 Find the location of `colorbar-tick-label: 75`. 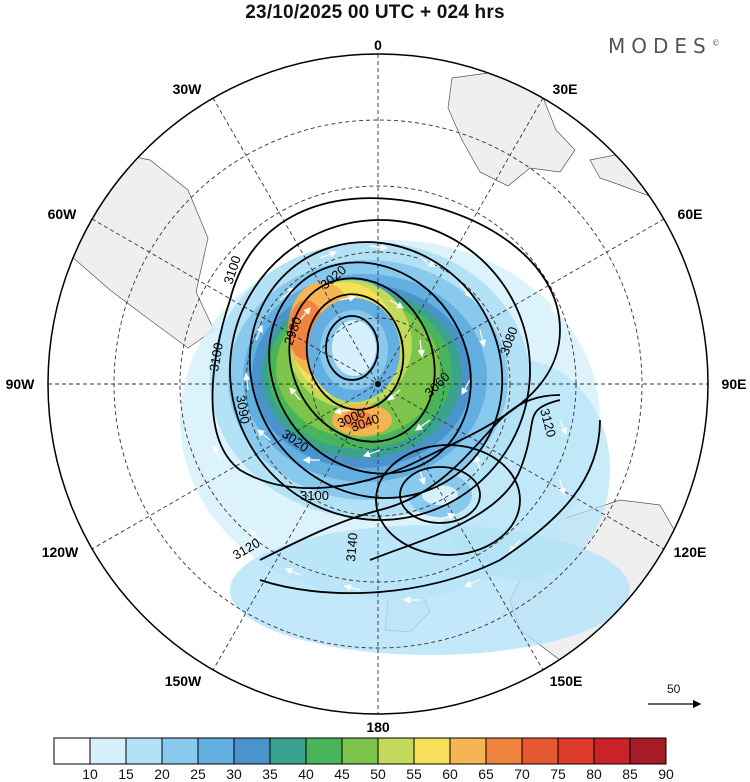

colorbar-tick-label: 75 is located at coordinates (558, 774).